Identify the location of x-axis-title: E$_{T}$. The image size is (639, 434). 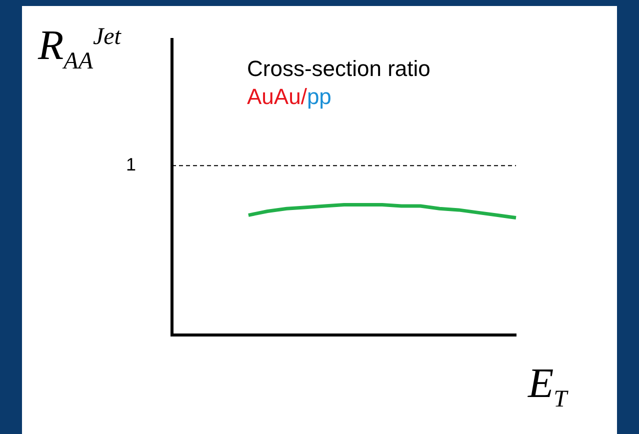
(548, 387).